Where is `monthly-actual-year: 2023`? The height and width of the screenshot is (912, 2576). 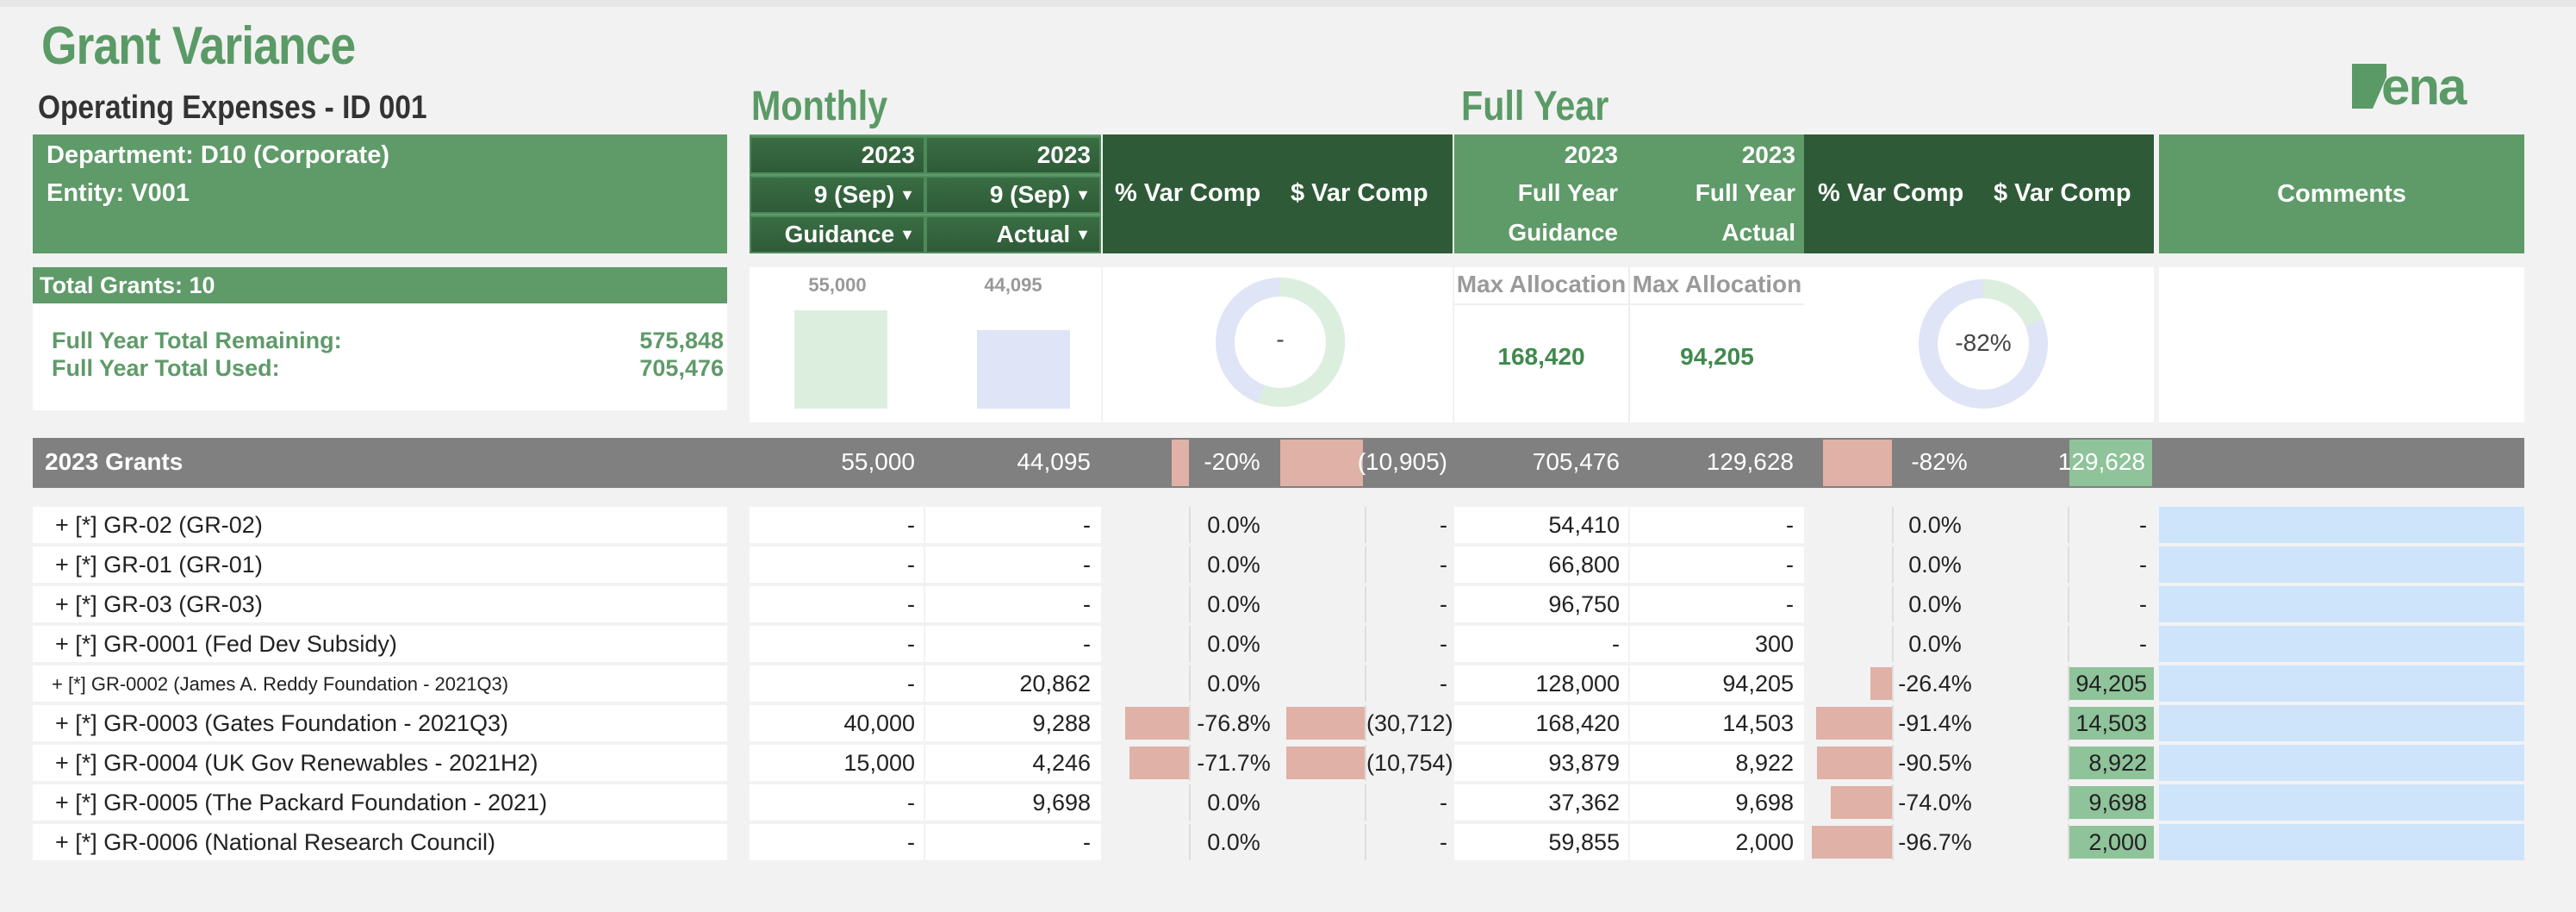
monthly-actual-year: 2023 is located at coordinates (1013, 155).